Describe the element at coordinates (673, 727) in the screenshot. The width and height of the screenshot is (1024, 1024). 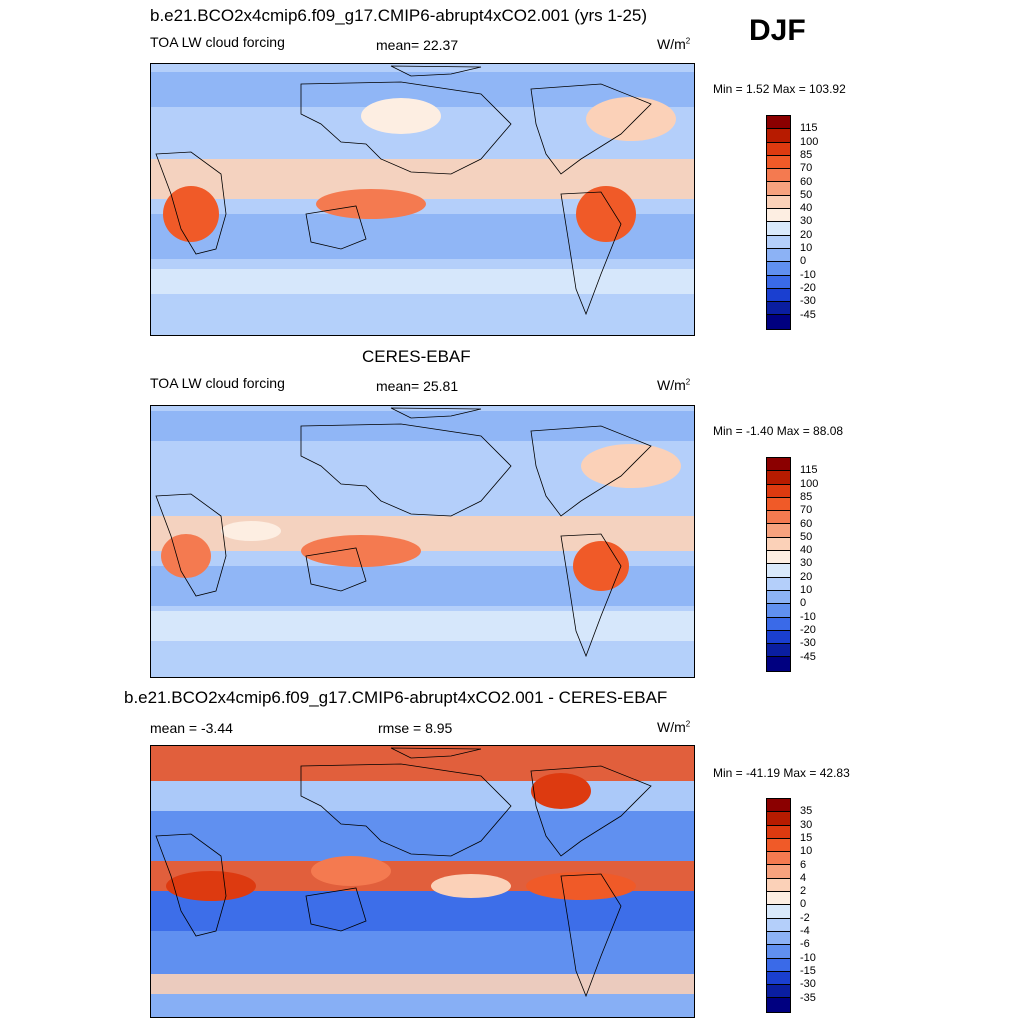
I see `panel-3-units-label: W/m2` at that location.